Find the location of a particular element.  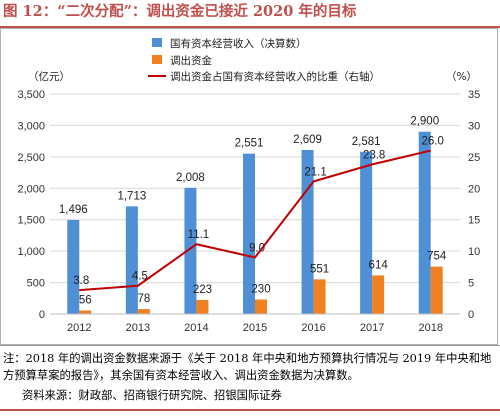

x-tick-label: 2013 is located at coordinates (138, 328).